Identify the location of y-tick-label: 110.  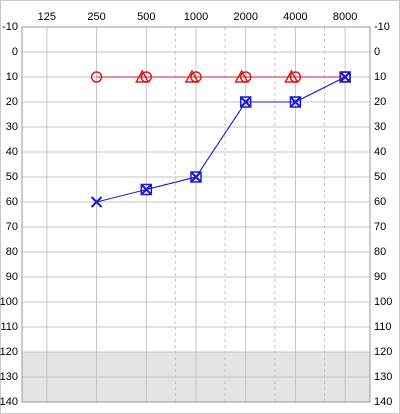
(9, 327).